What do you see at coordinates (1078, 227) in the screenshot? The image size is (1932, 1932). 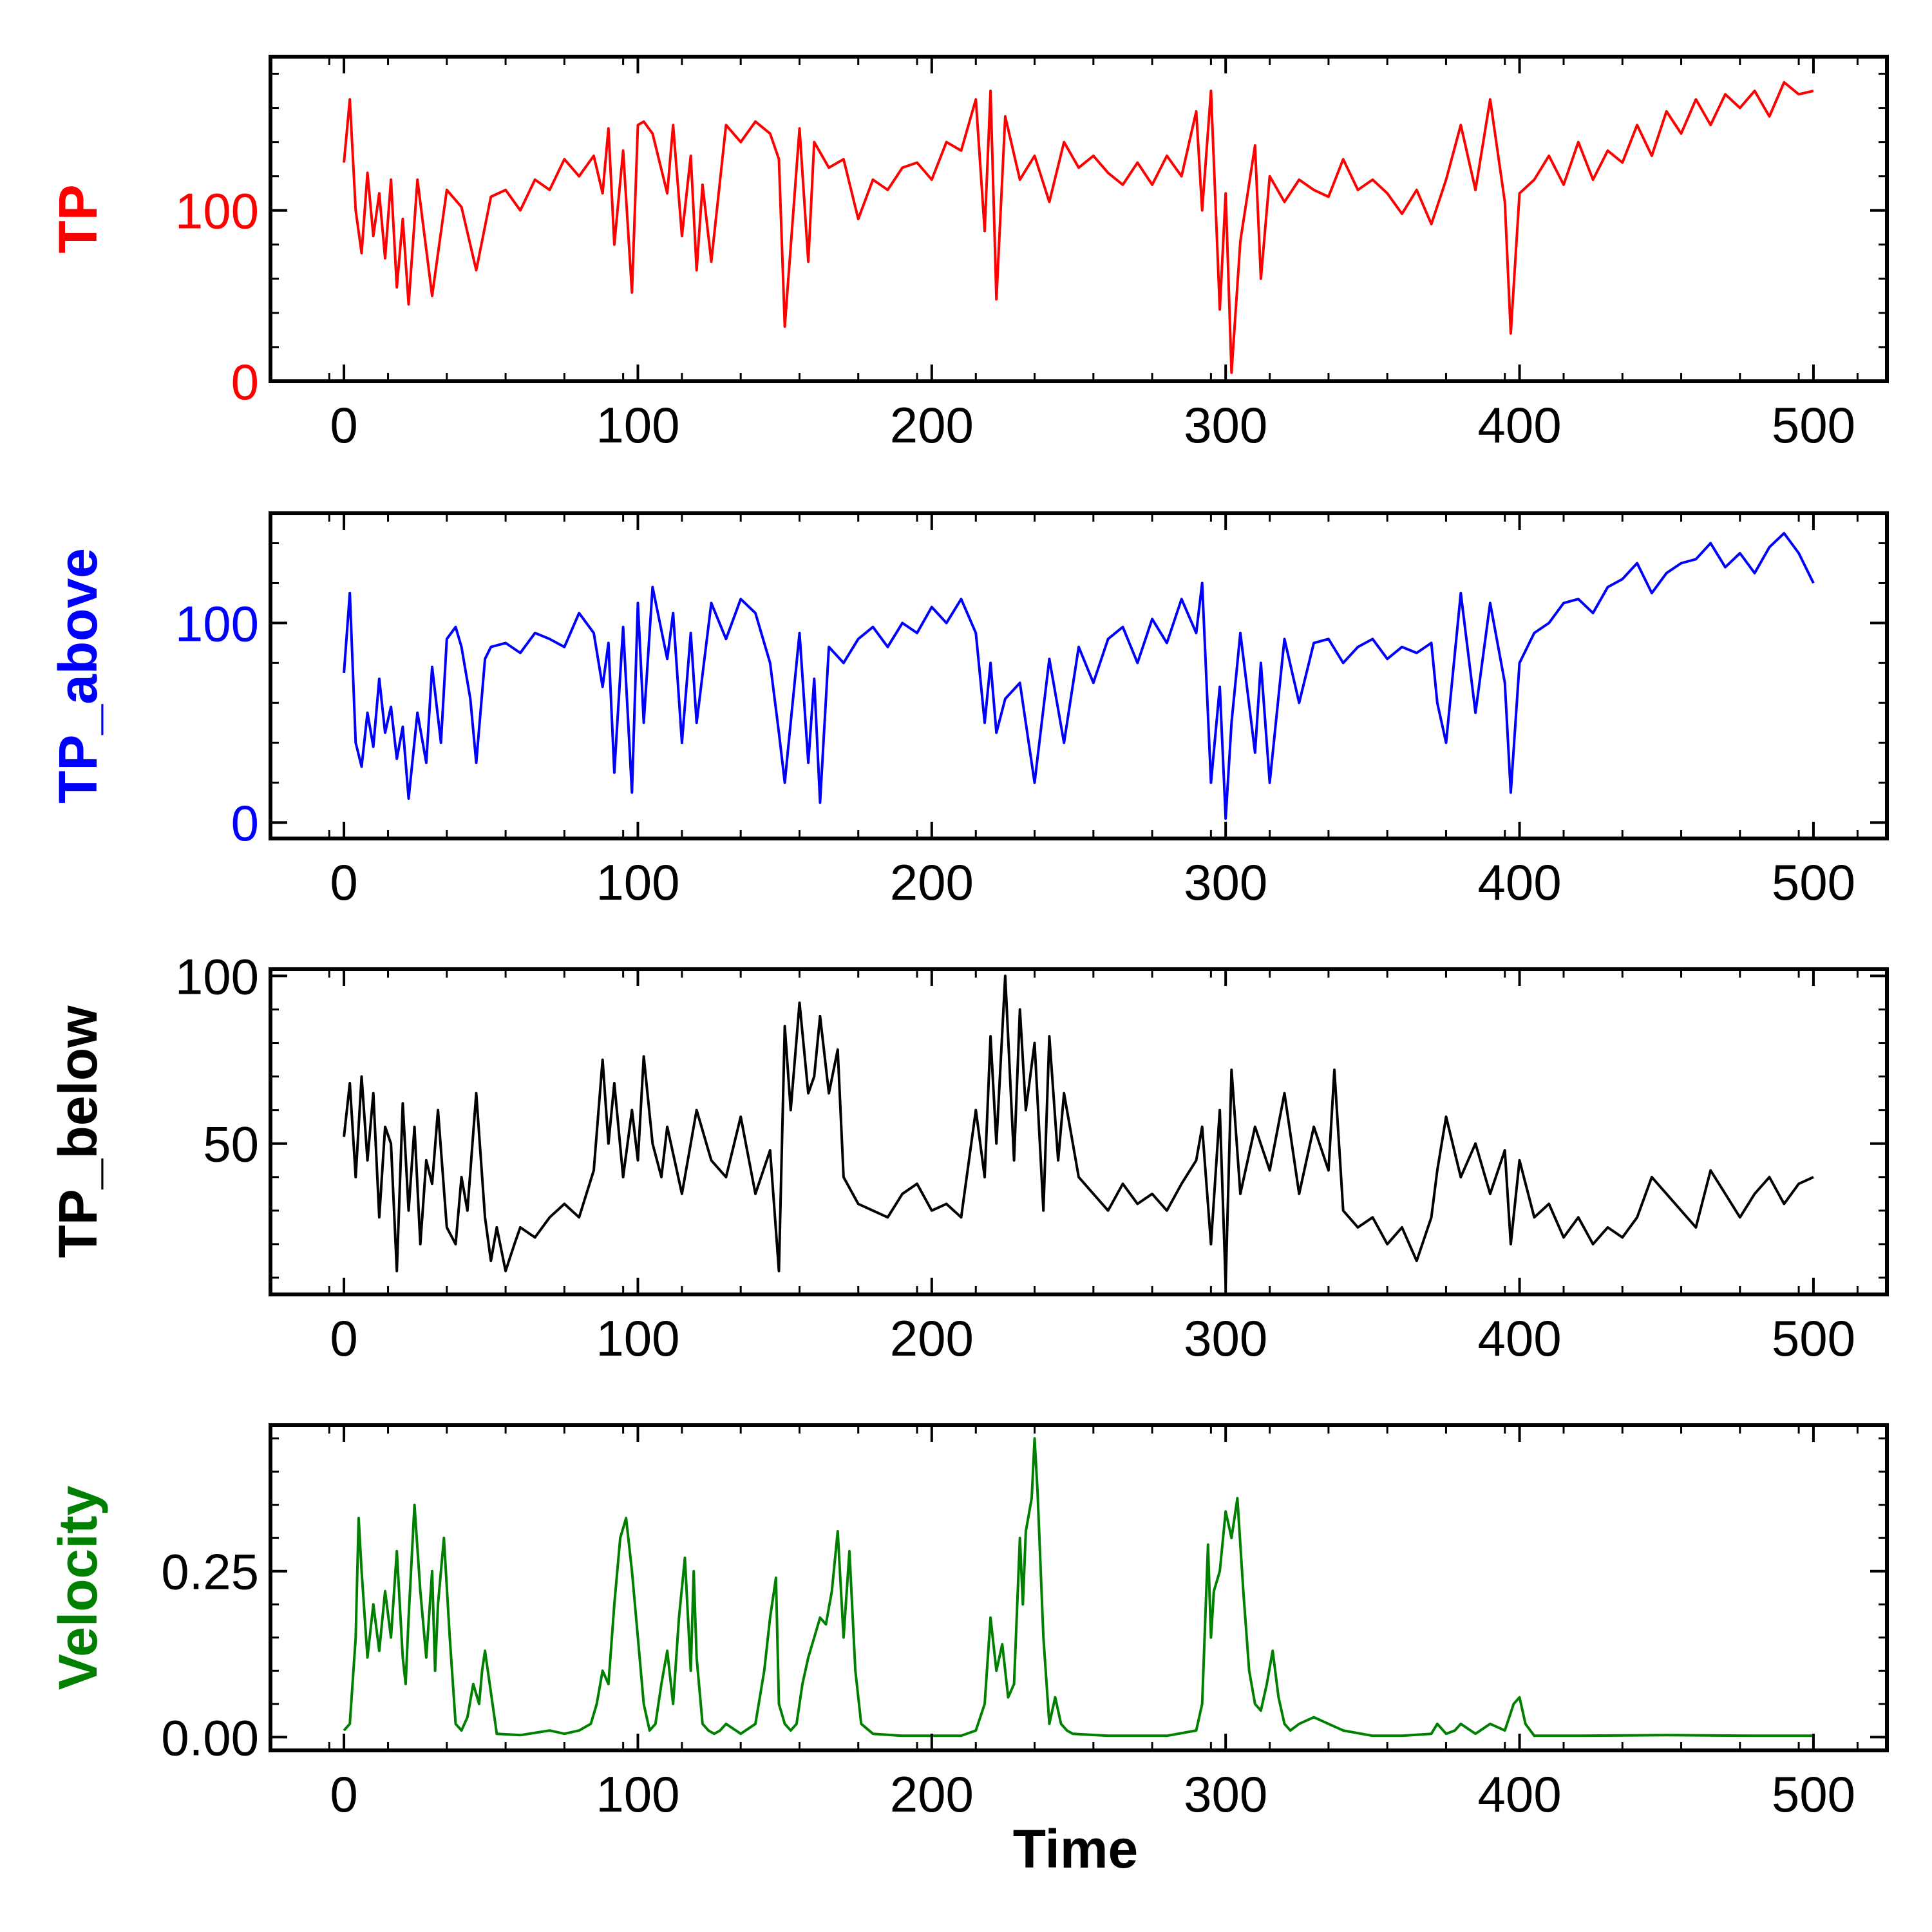 I see `tp-series-line` at bounding box center [1078, 227].